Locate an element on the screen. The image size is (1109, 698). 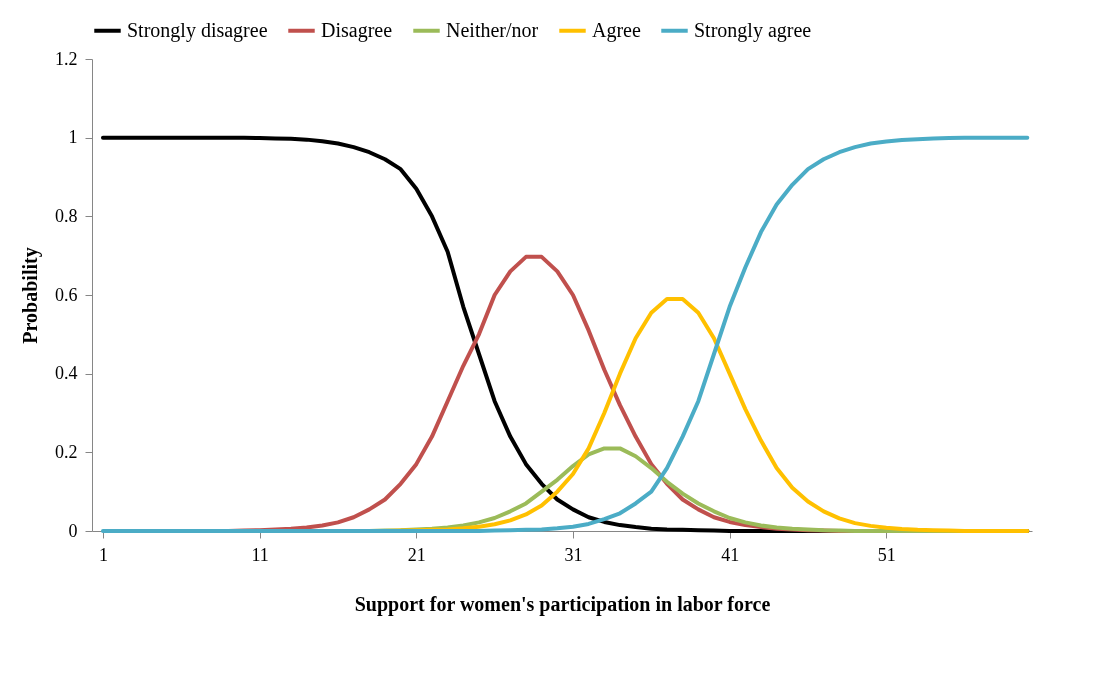
legend-label: Strongly agree is located at coordinates (753, 30).